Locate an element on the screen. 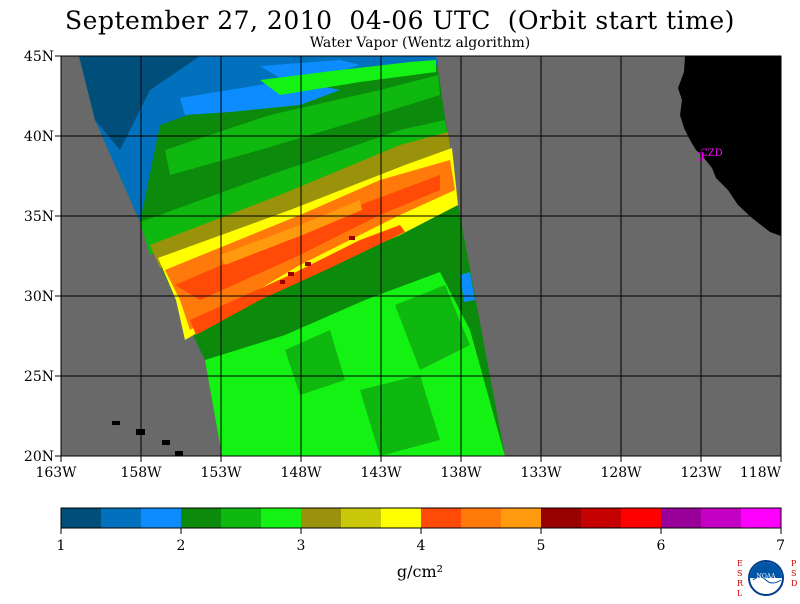 This screenshot has height=604, width=800. colorbar-tick-label: 1 is located at coordinates (61, 546).